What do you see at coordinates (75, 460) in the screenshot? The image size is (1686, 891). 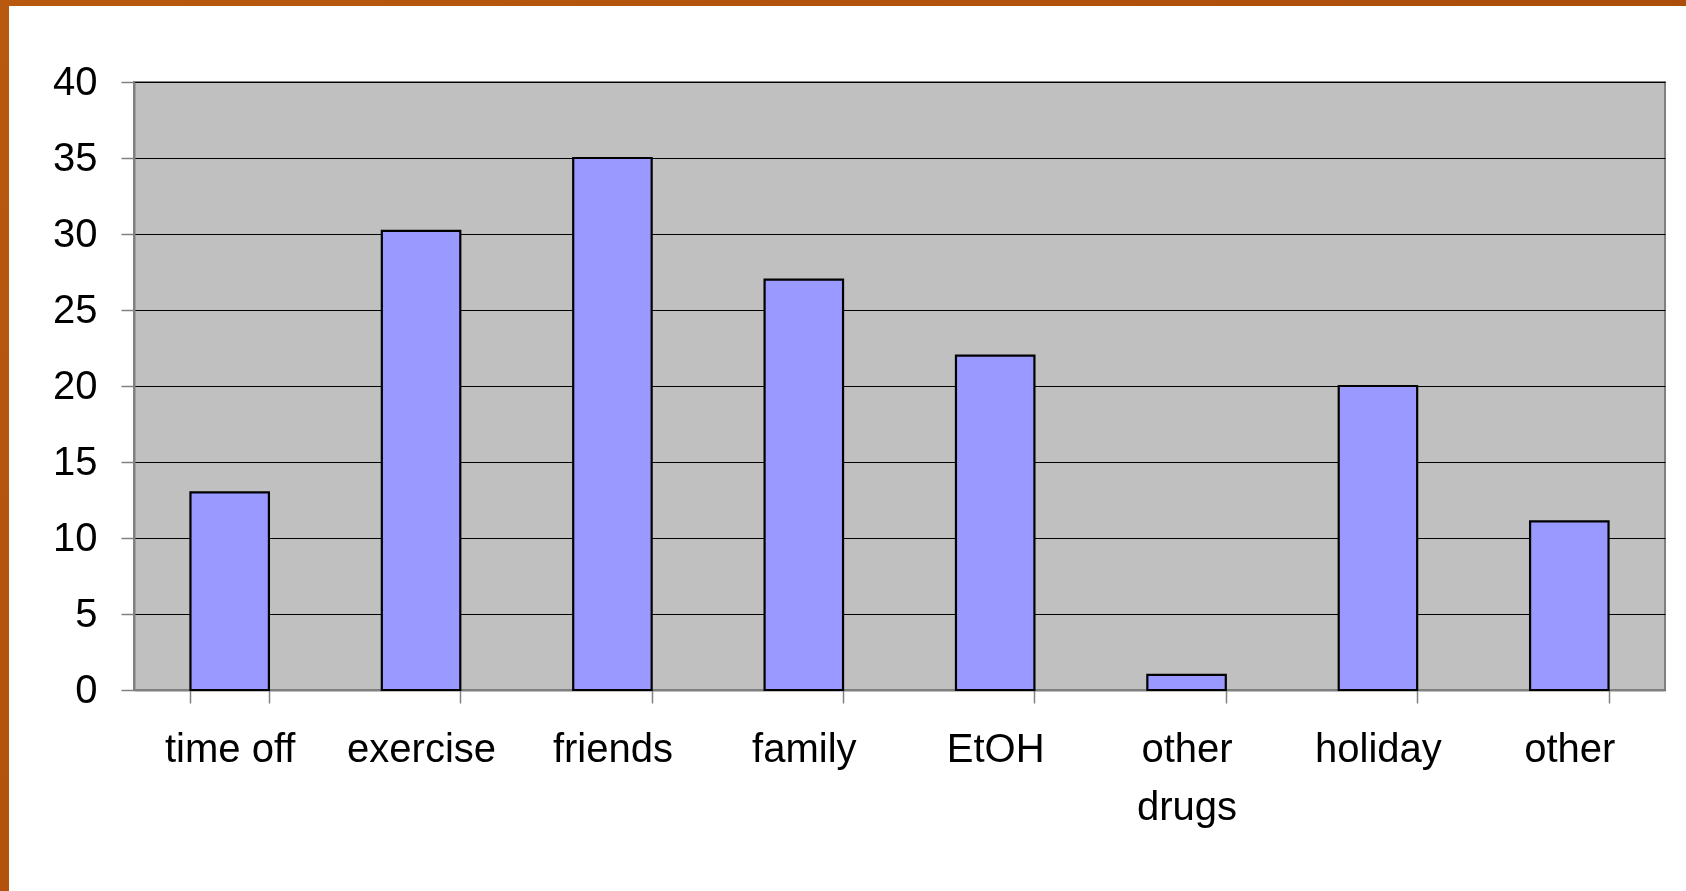 I see `y-tick-label: 15` at bounding box center [75, 460].